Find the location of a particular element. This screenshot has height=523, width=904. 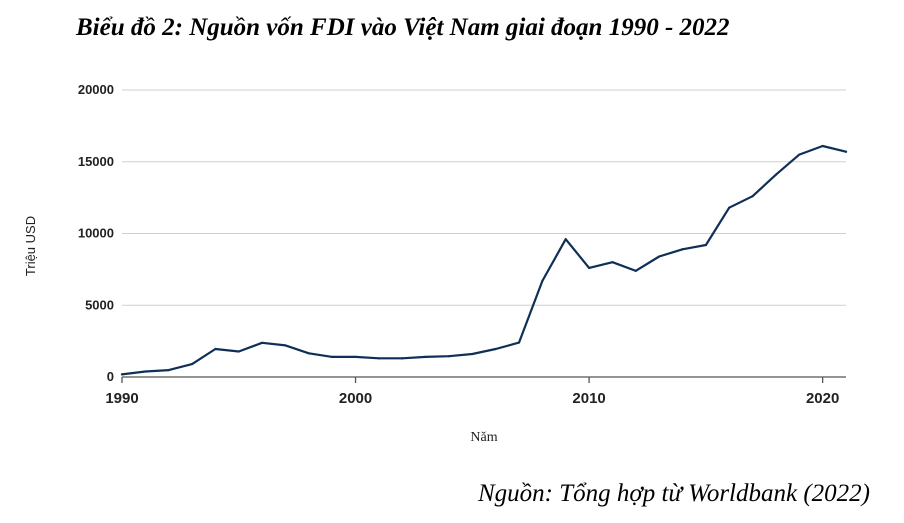

x-tick-label: 2010 is located at coordinates (588, 398).